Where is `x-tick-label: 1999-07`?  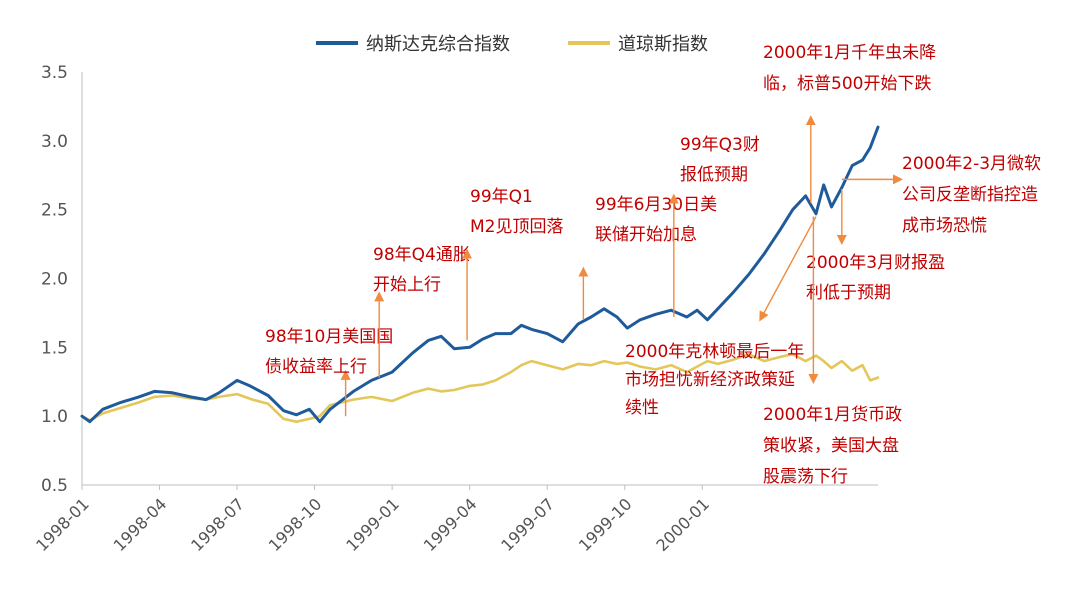
x-tick-label: 1999-07 is located at coordinates (527, 524).